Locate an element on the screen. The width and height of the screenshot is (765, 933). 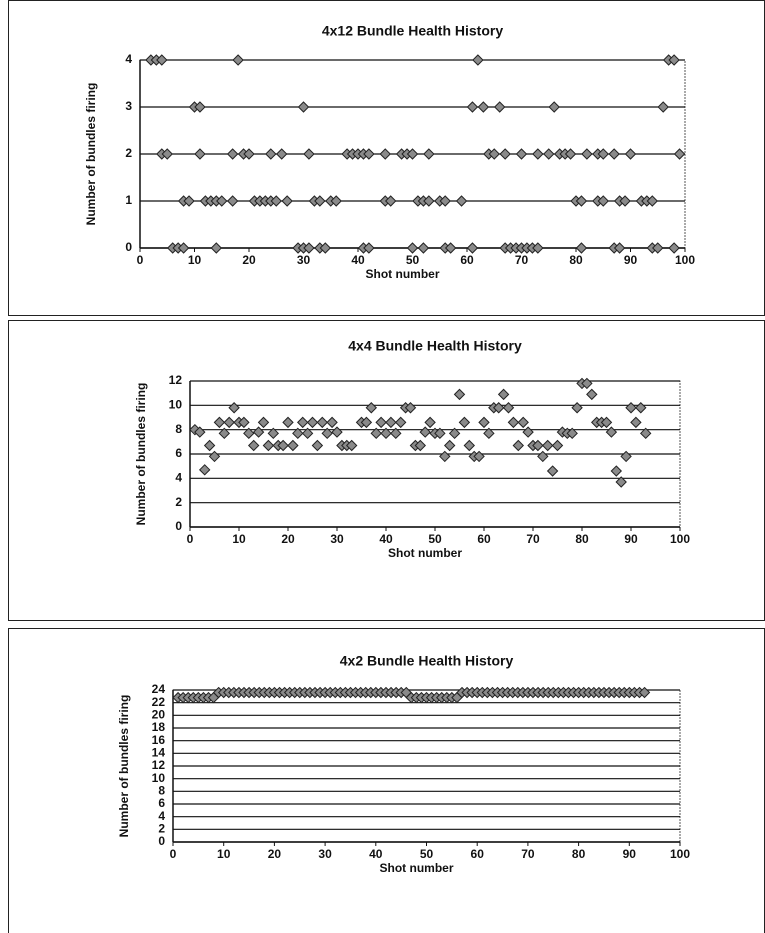
y-tick-label: 3 is located at coordinates (128, 106).